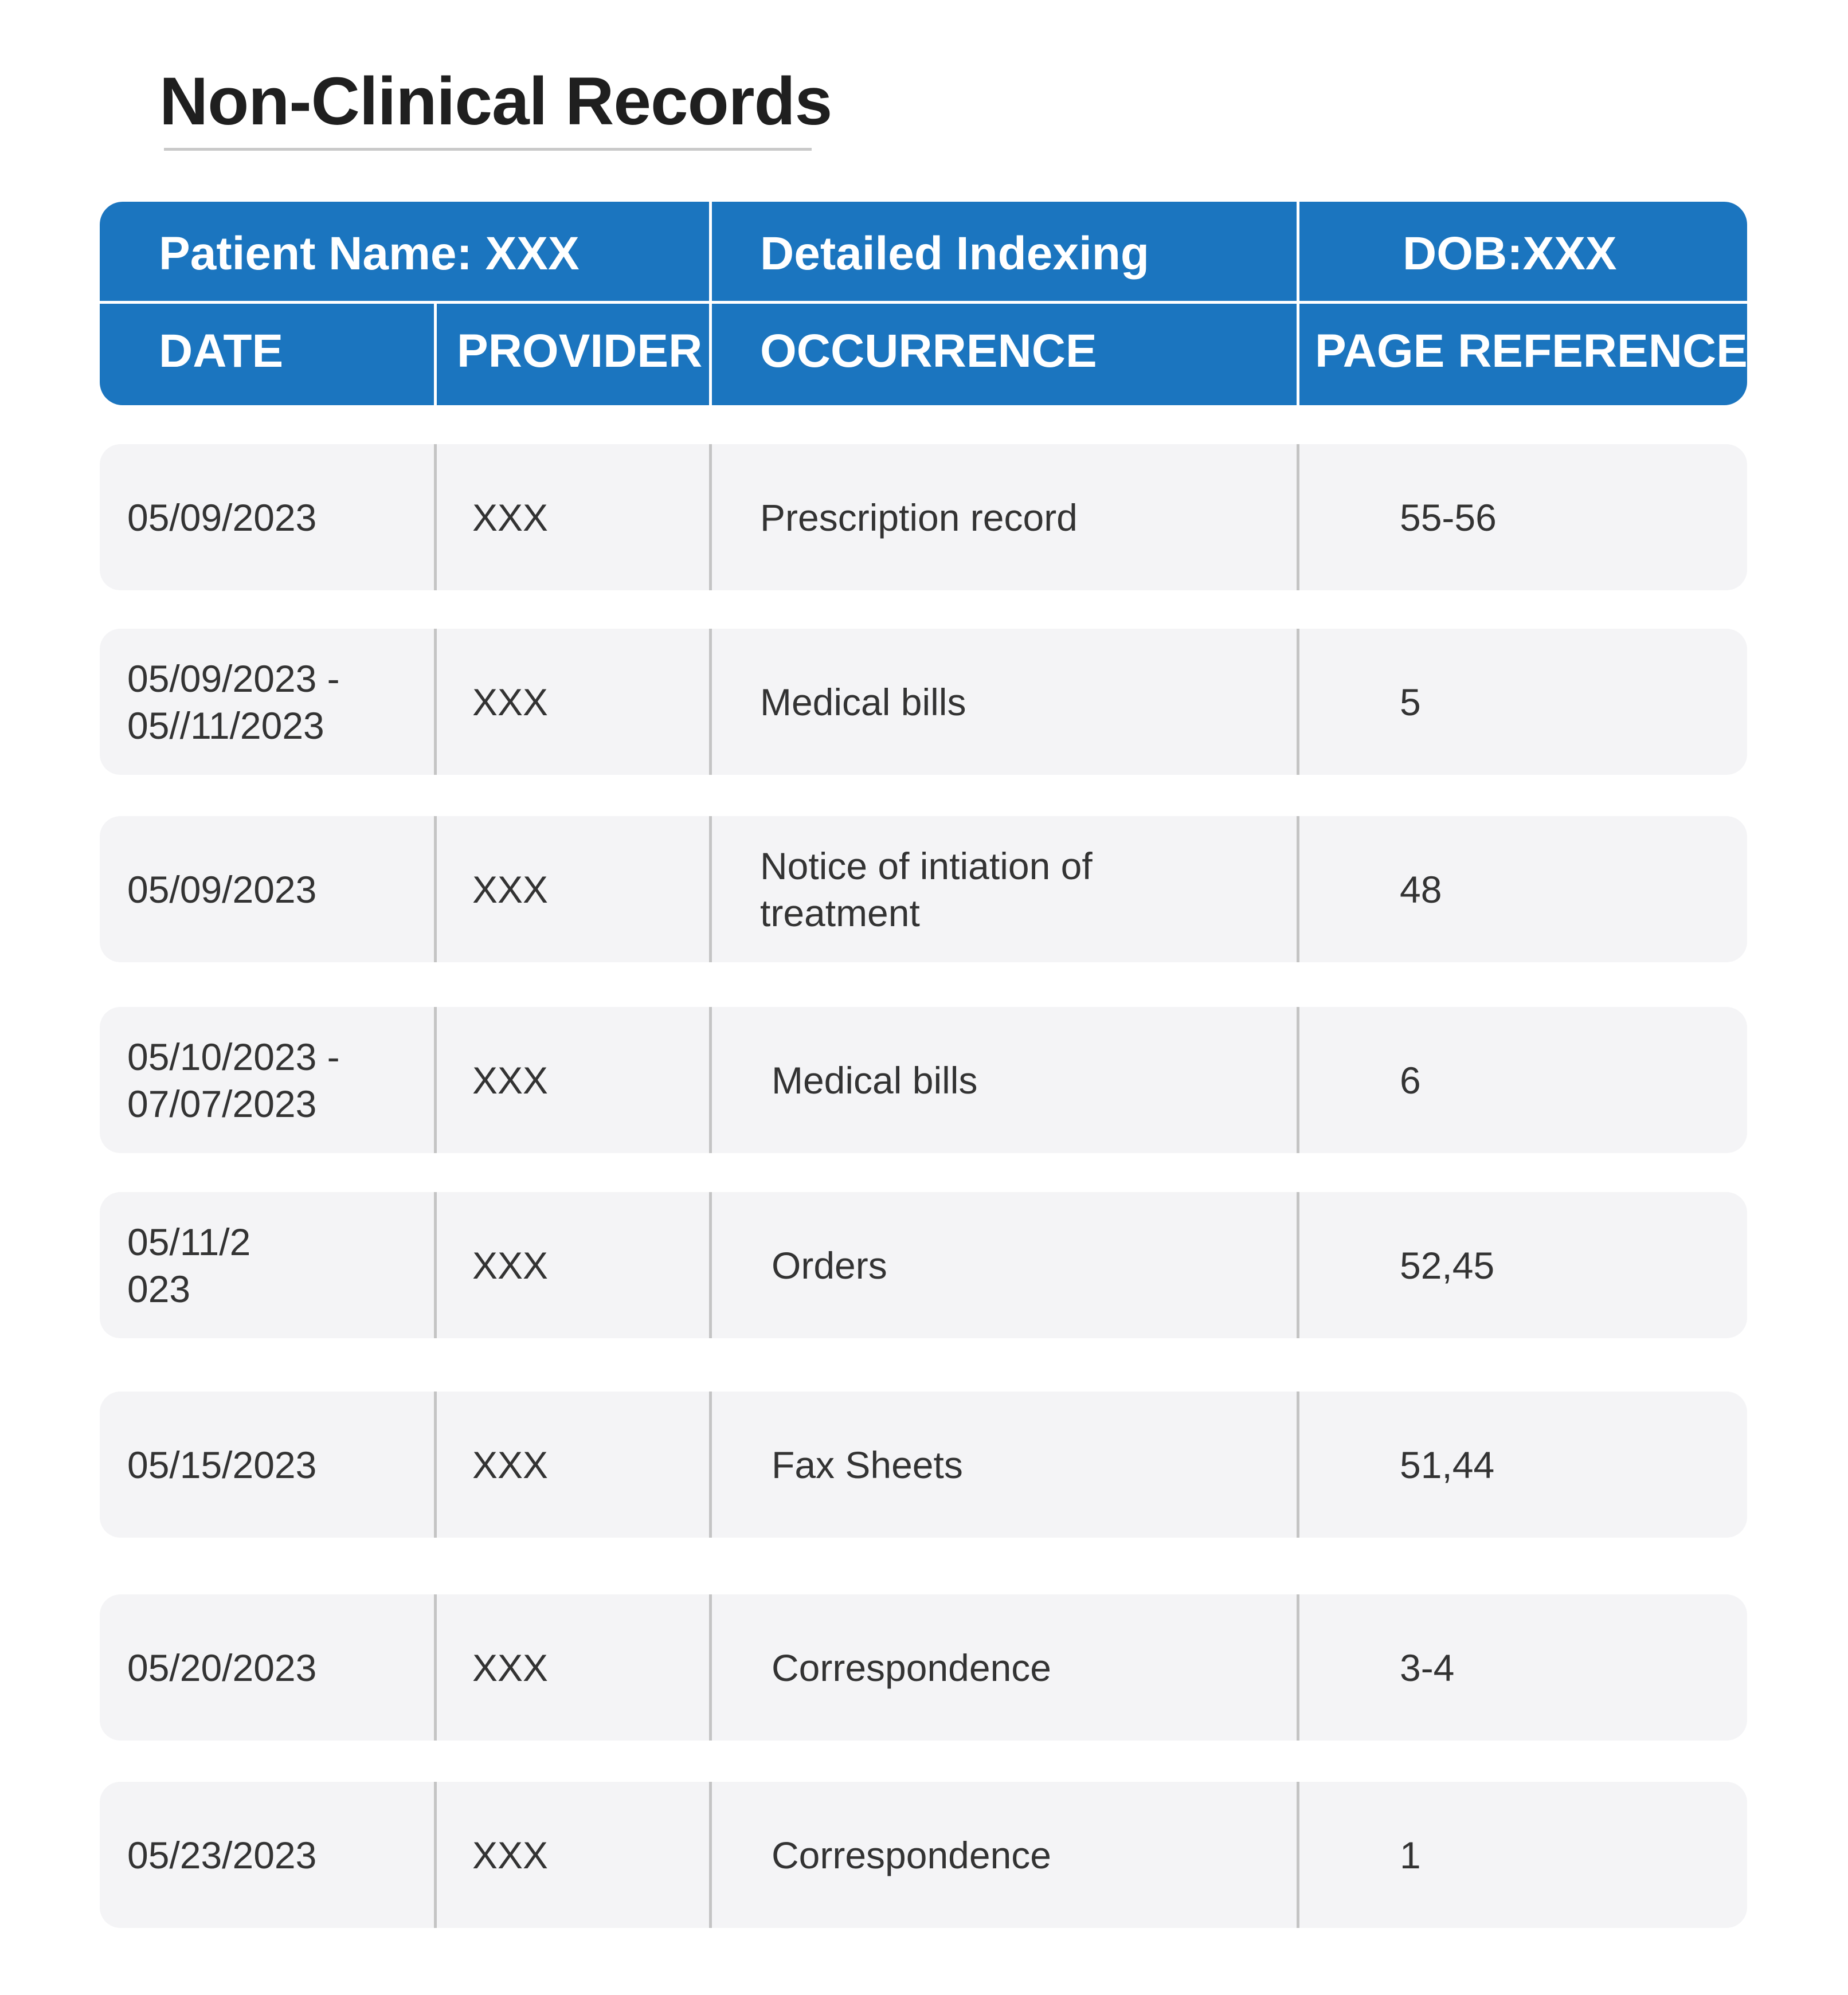 The height and width of the screenshot is (1995, 1848). I want to click on page-reference-cell: 3-4, so click(1427, 1667).